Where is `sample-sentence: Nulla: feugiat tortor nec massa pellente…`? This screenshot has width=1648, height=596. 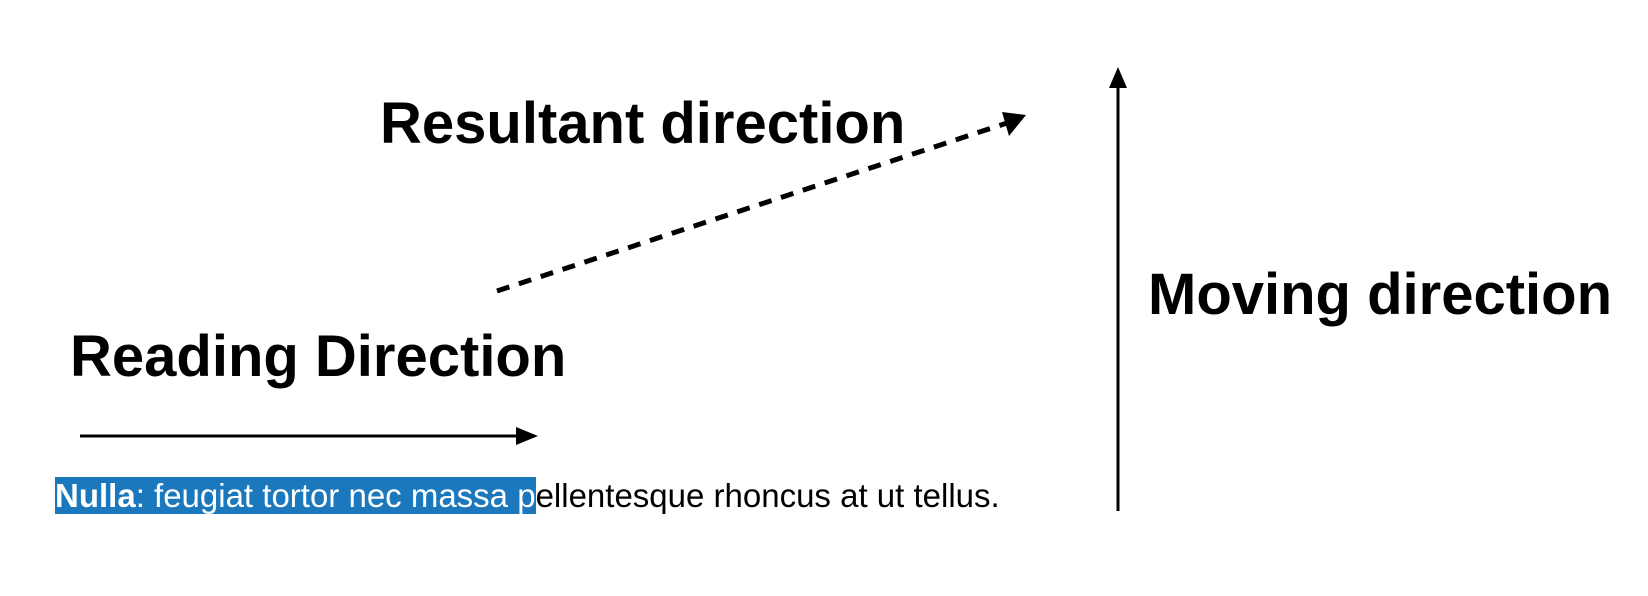 sample-sentence: Nulla: feugiat tortor nec massa pellente… is located at coordinates (527, 496).